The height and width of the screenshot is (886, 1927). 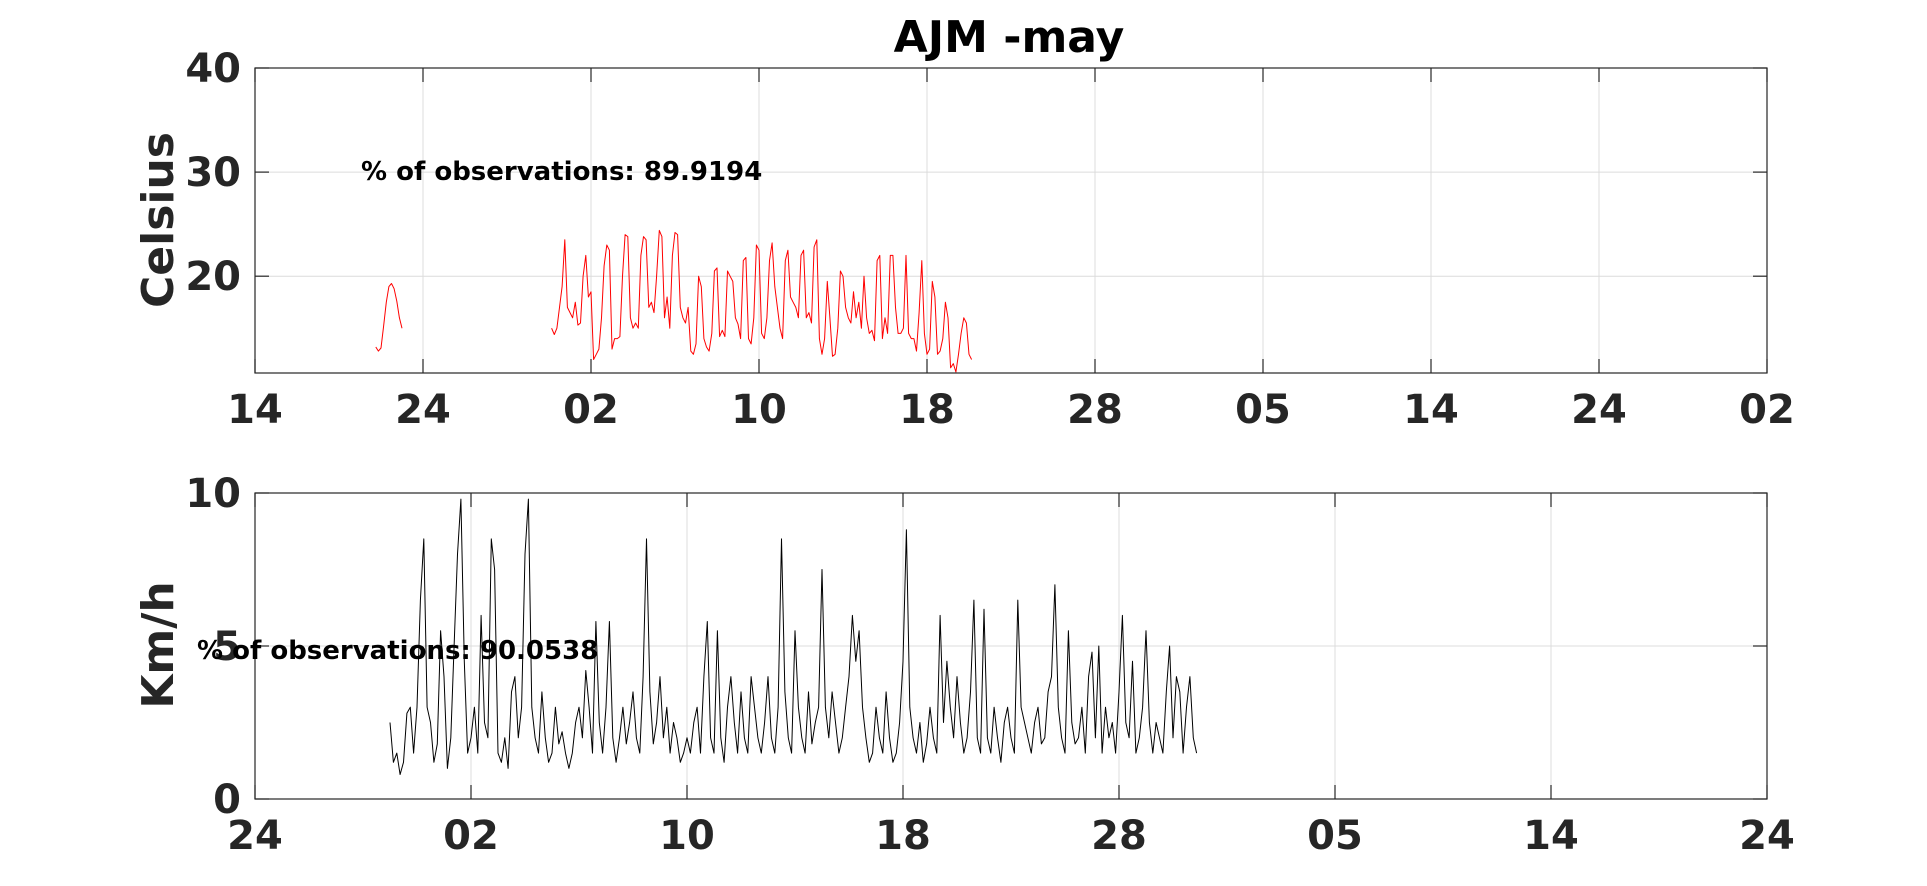 I want to click on wind-series-line, so click(x=793, y=636).